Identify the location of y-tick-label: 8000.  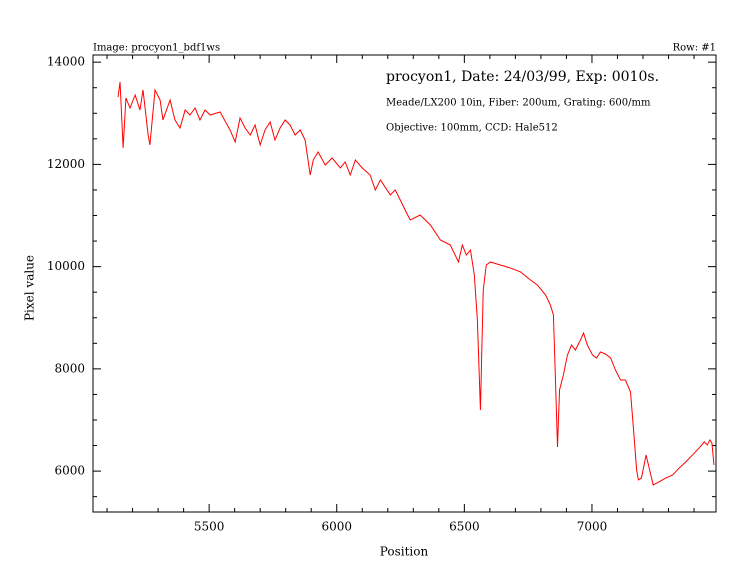
(69, 368).